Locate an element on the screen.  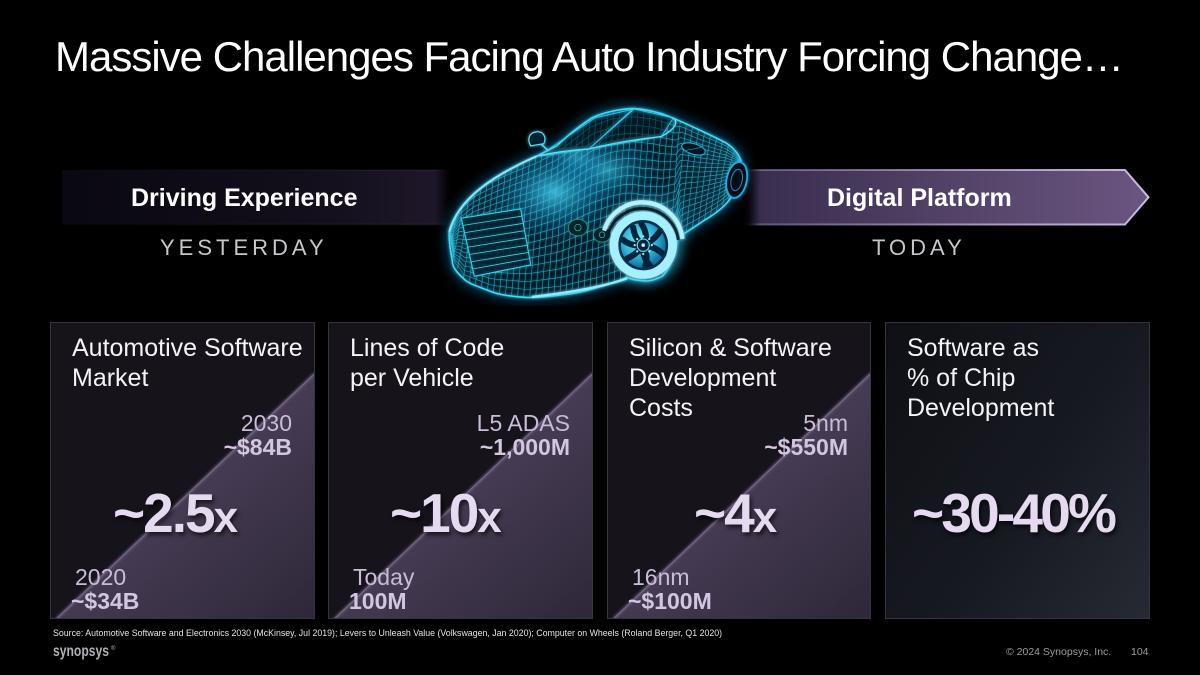
svg-text: synopsys is located at coordinates (81, 652).